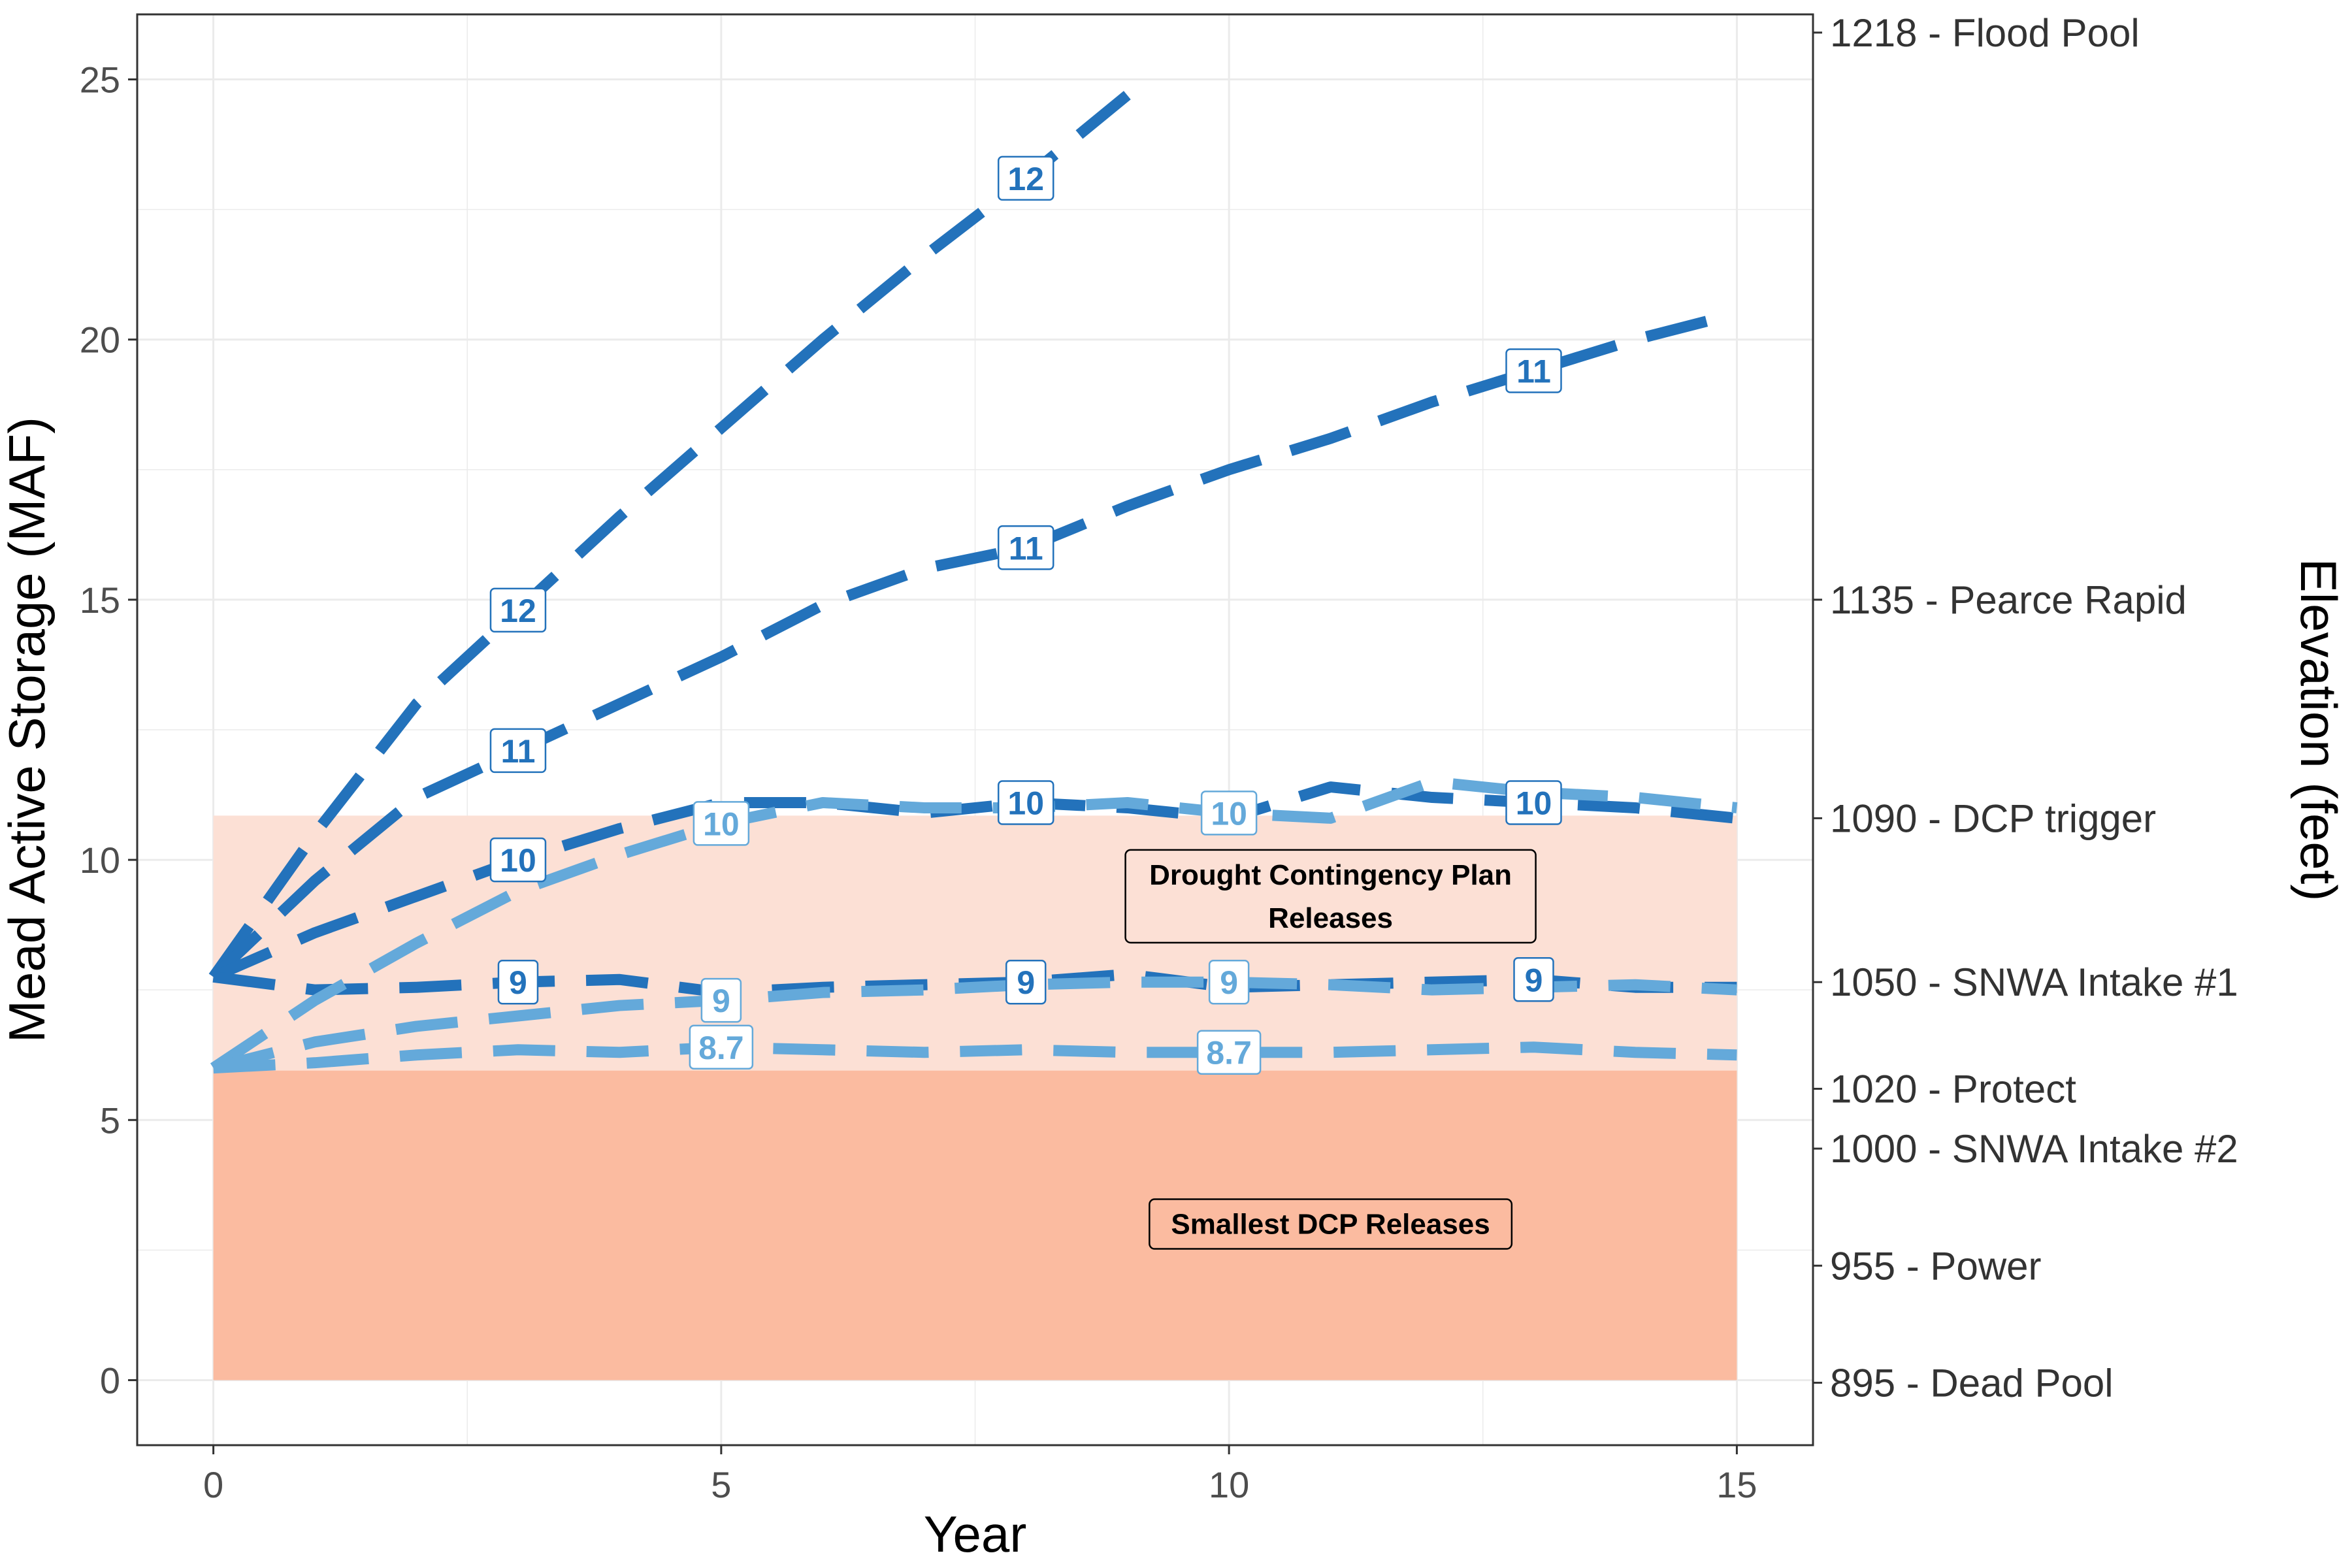  What do you see at coordinates (1229, 1484) in the screenshot?
I see `x-tick-label: 10` at bounding box center [1229, 1484].